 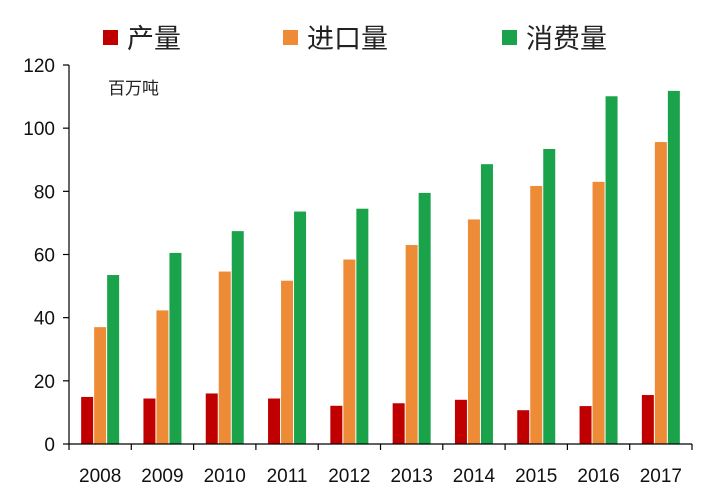 What do you see at coordinates (336, 424) in the screenshot?
I see `bar-2012-产量` at bounding box center [336, 424].